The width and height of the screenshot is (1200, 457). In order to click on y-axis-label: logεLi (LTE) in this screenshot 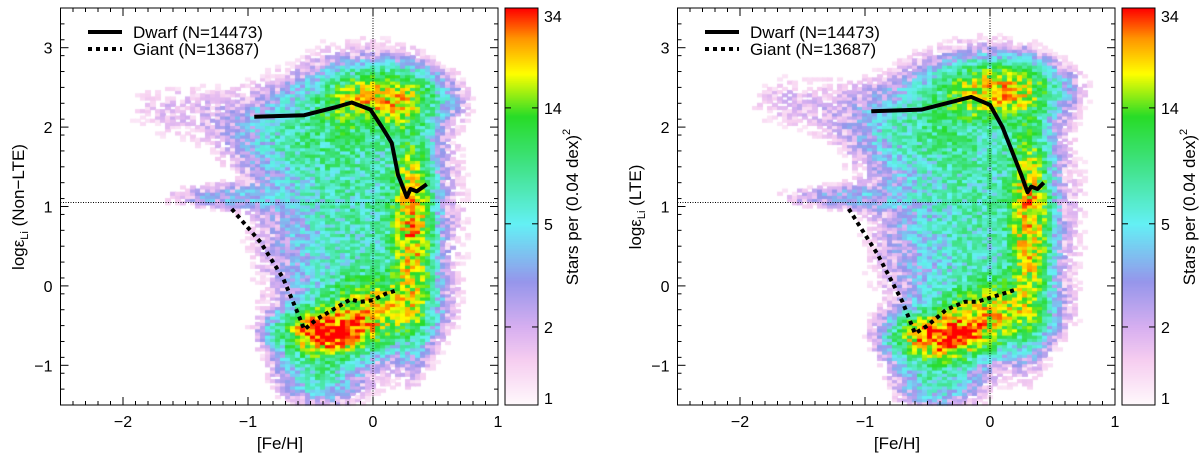, I will do `click(637, 207)`.